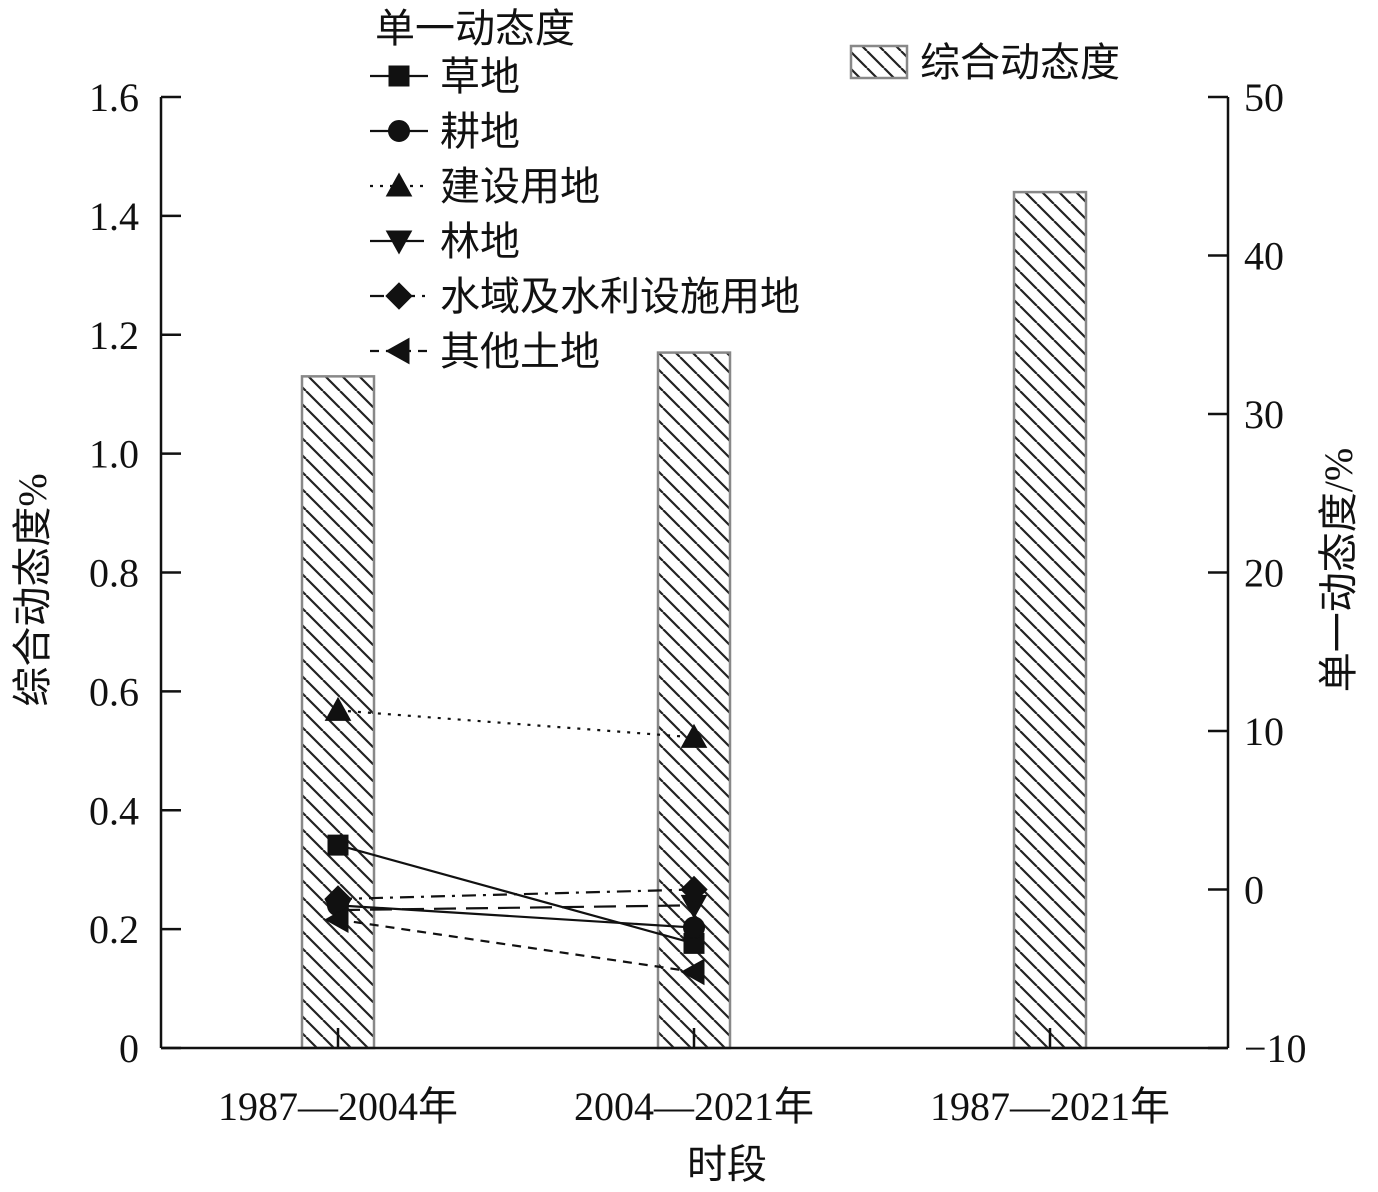 This screenshot has height=1192, width=1378. Describe the element at coordinates (620, 296) in the screenshot. I see `legend-label-5: 水域及水利设施用地` at that location.